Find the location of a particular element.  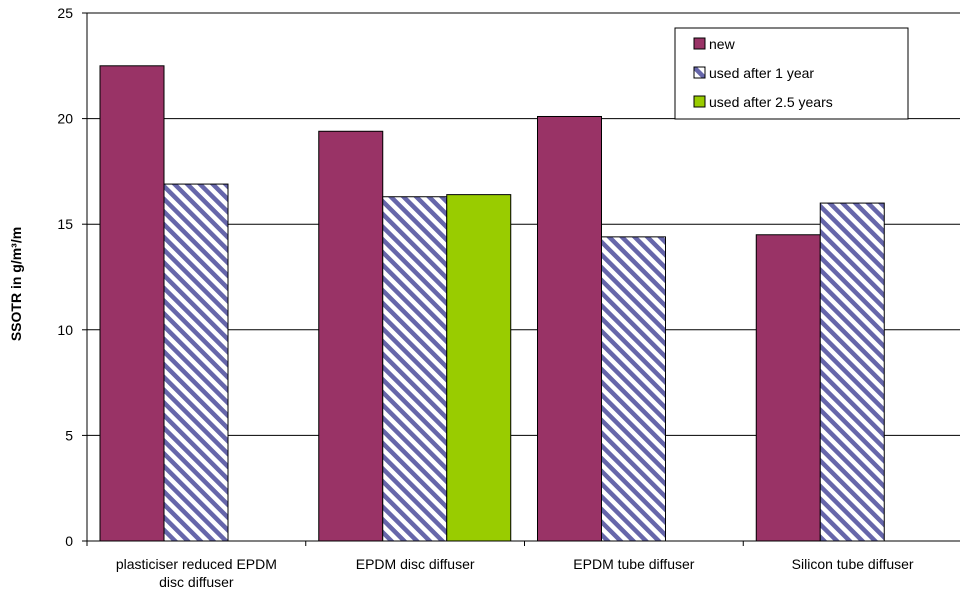

y-tick-label: 10 is located at coordinates (65, 330).